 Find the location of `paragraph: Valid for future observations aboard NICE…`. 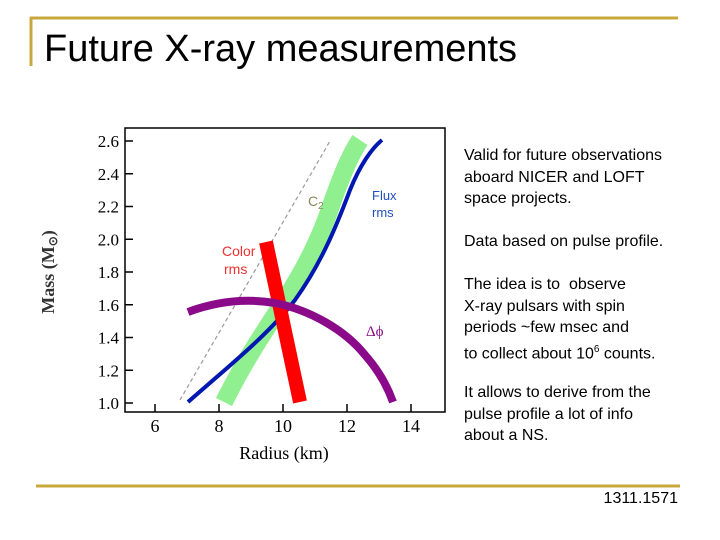

paragraph: Valid for future observations aboard NICE… is located at coordinates (563, 177).